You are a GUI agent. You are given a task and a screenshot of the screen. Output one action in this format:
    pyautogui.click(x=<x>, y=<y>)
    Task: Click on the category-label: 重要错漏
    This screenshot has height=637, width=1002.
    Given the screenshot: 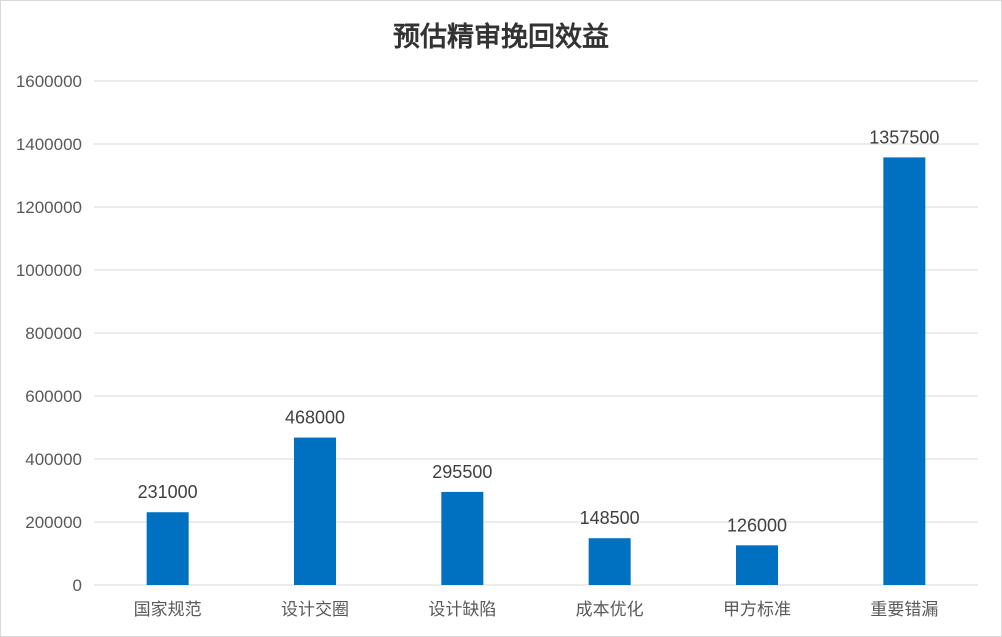 What is the action you would take?
    pyautogui.click(x=904, y=610)
    